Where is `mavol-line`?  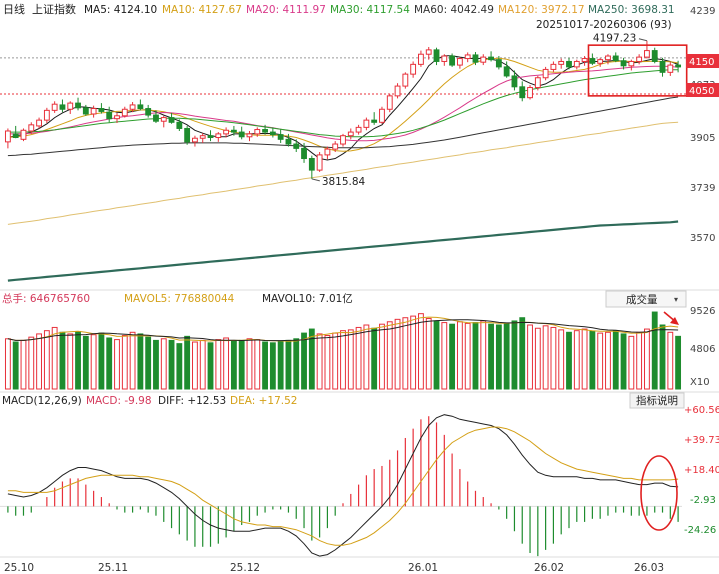
mavol-line is located at coordinates (343, 330).